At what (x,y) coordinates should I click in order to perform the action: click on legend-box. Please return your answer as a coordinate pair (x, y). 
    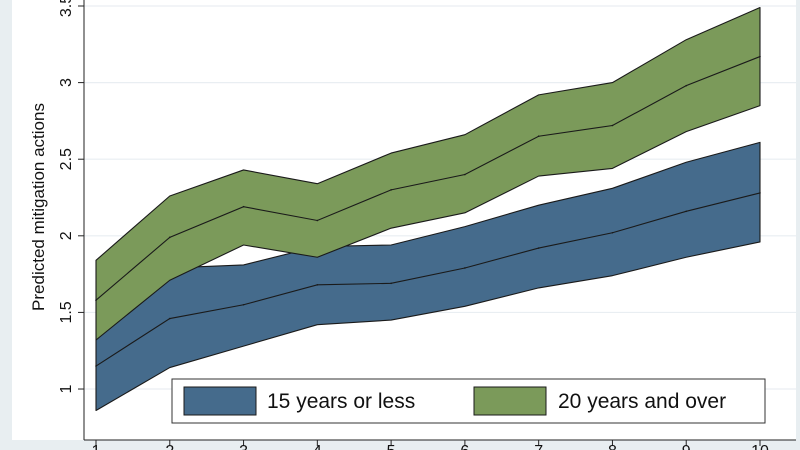
    Looking at the image, I should click on (468, 401).